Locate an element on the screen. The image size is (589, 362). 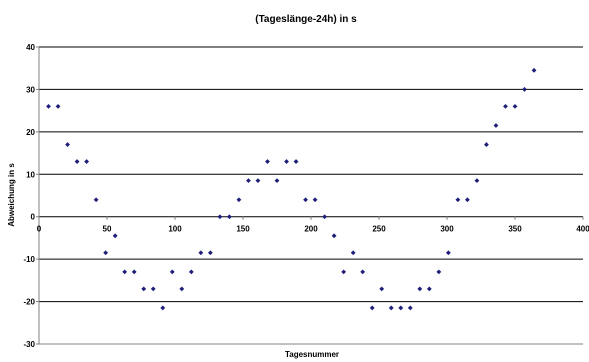
x-tick-label: 250 is located at coordinates (379, 229).